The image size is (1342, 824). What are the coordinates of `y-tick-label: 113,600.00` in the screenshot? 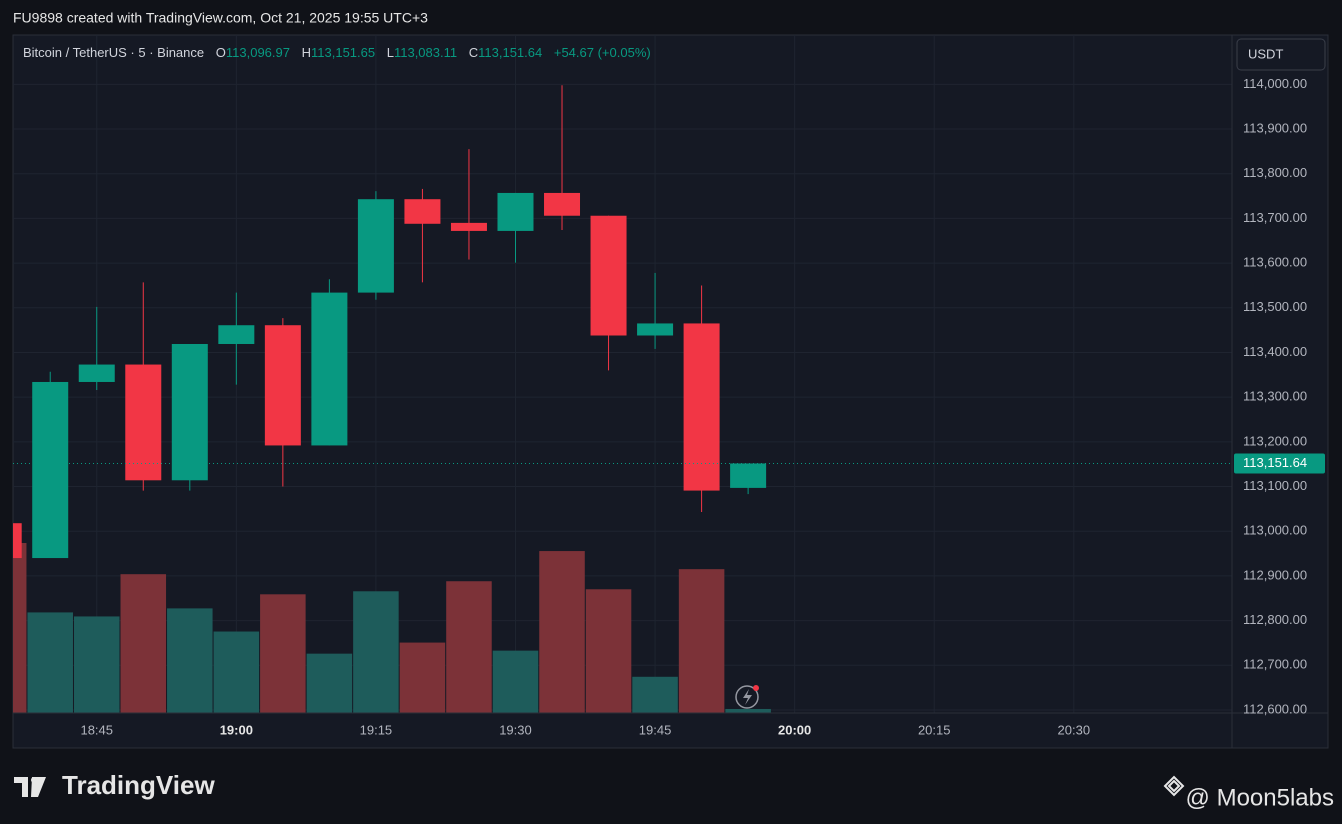 It's located at (1275, 262).